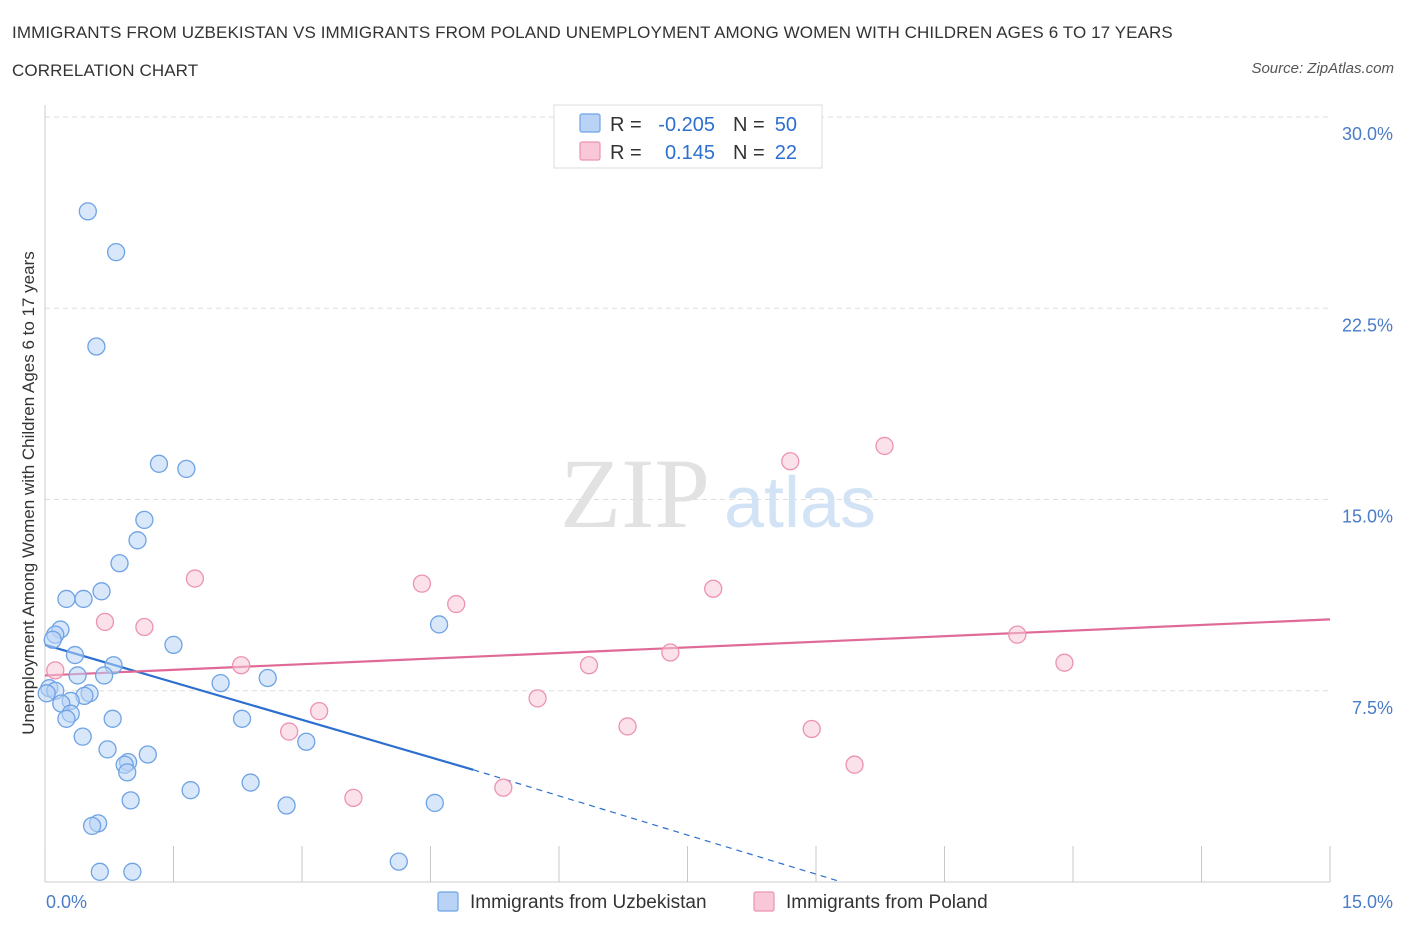 This screenshot has height=930, width=1406. Describe the element at coordinates (657, 826) in the screenshot. I see `trend-line-uzbekistan-extension` at that location.